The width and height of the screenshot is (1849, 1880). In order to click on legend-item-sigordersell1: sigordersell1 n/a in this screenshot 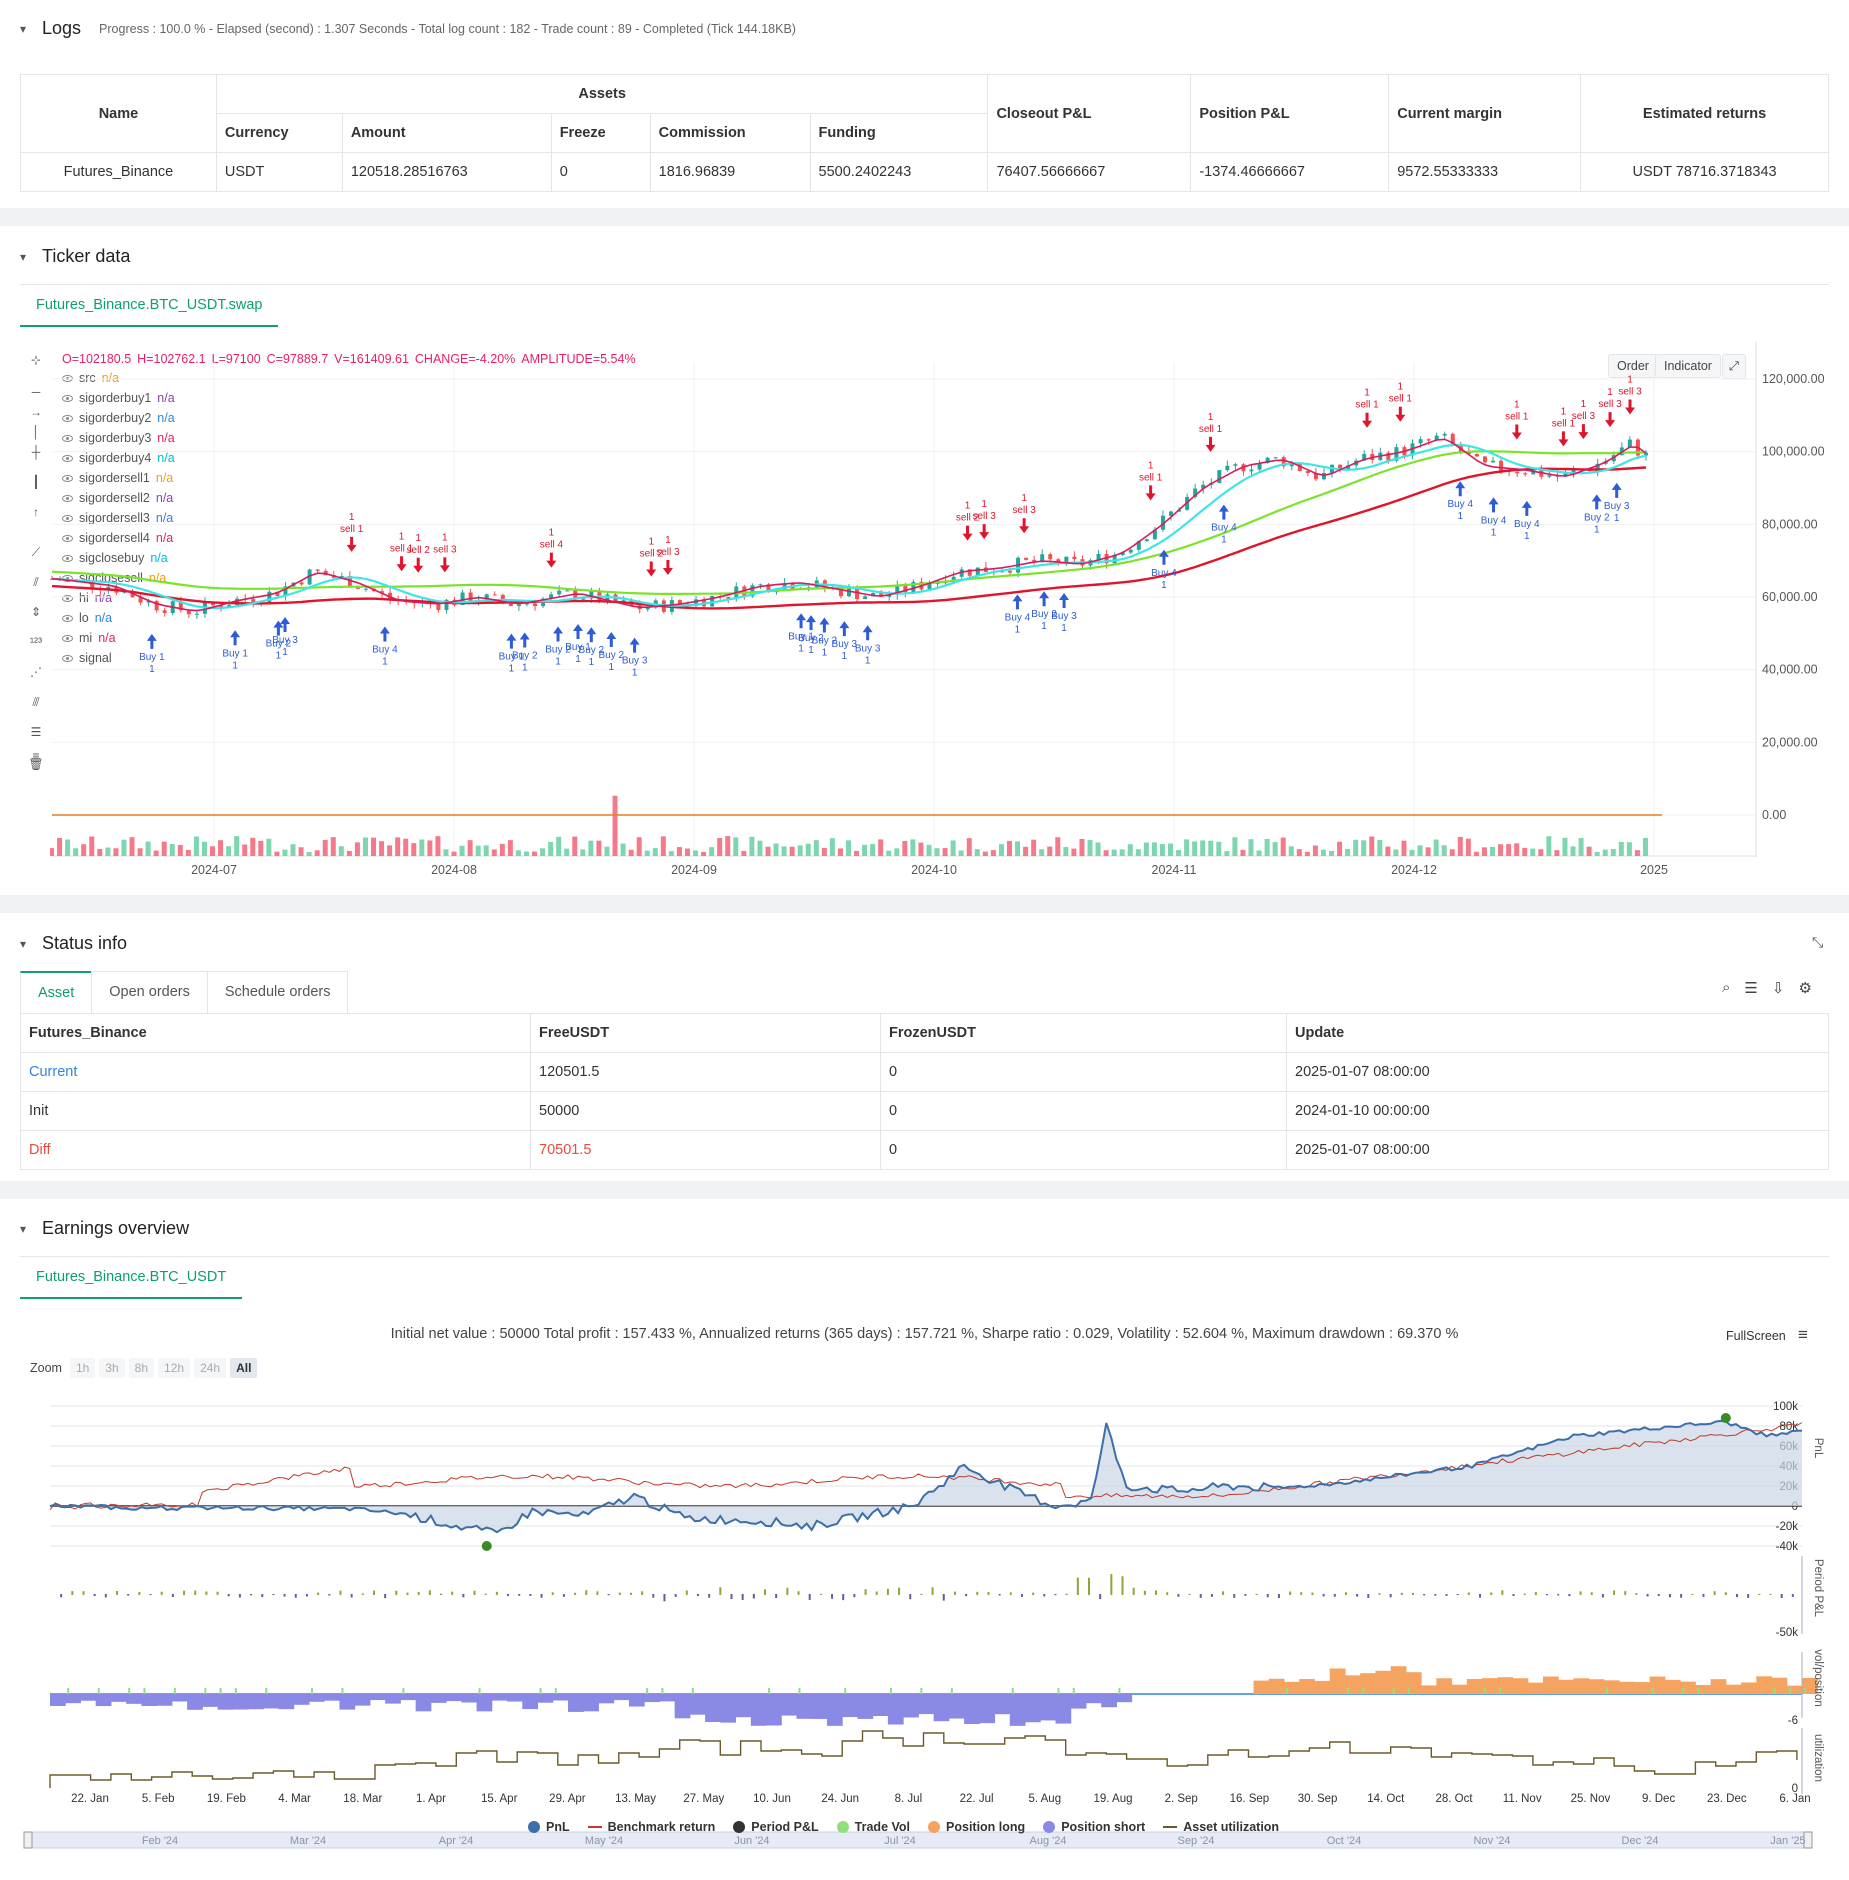, I will do `click(117, 478)`.